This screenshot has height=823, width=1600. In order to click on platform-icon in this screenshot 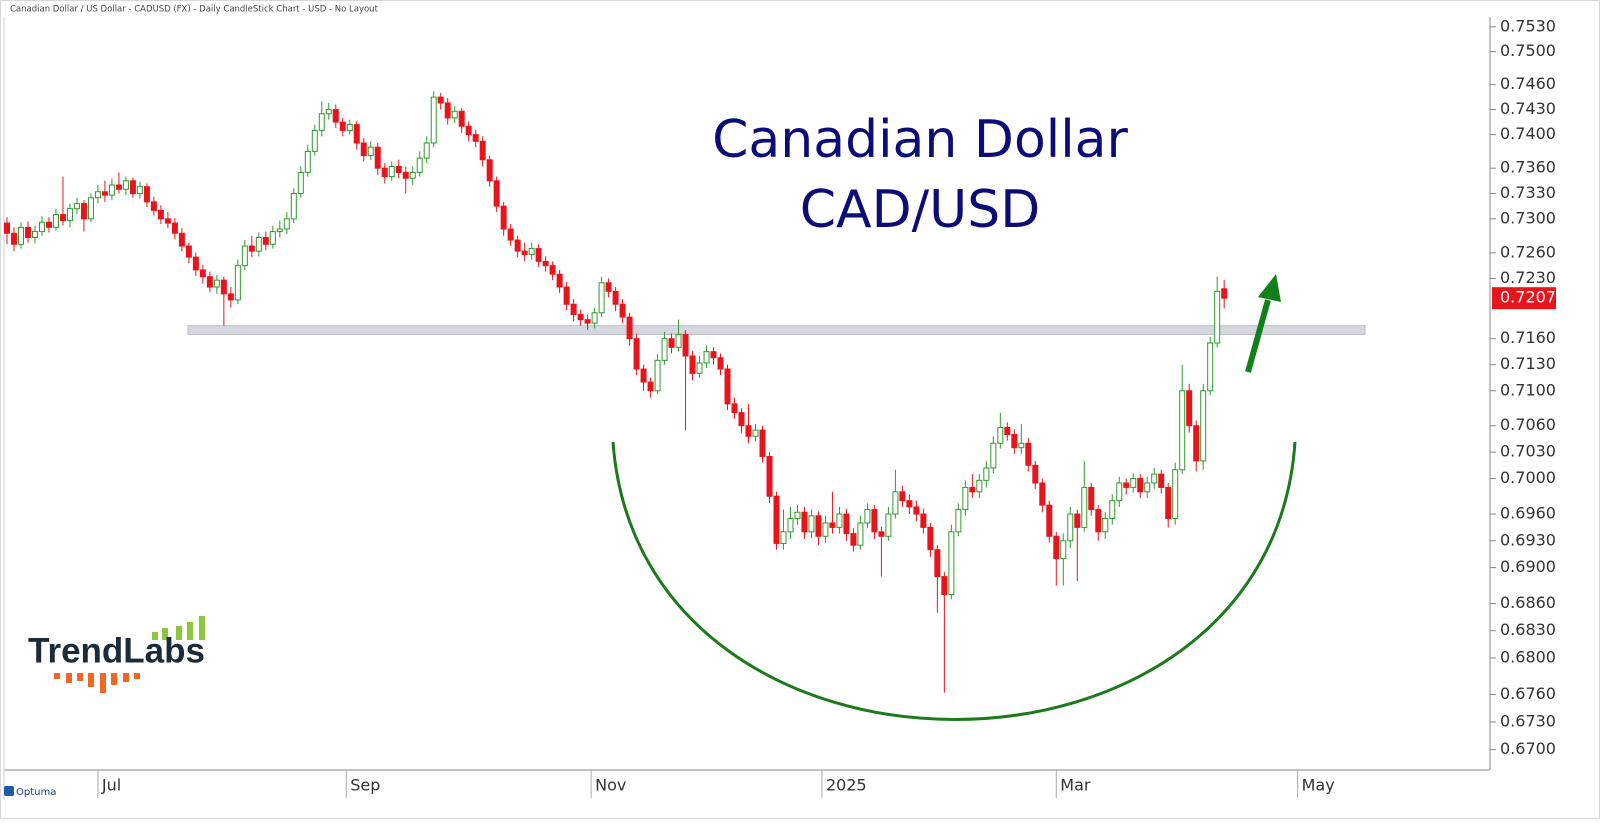, I will do `click(9, 791)`.